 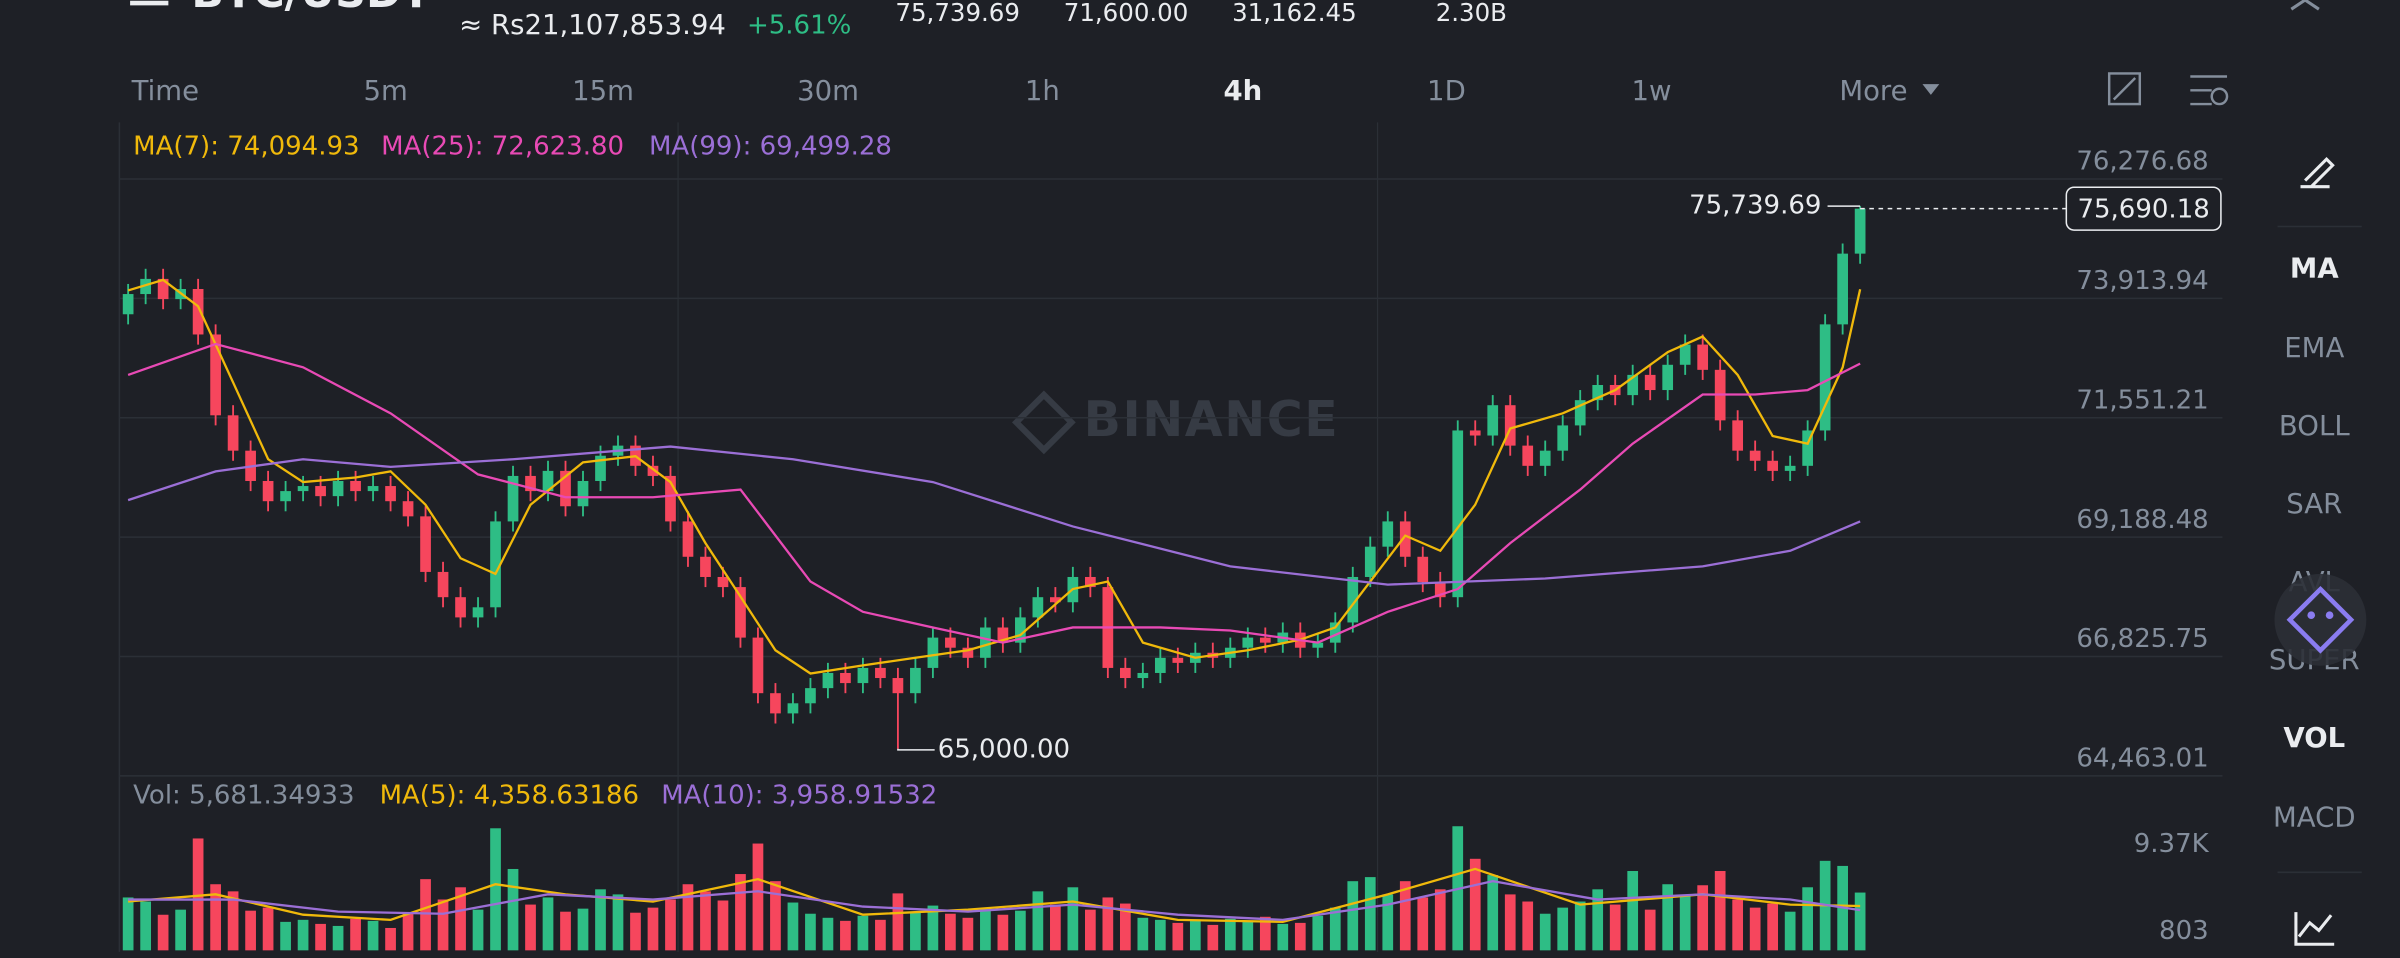 What do you see at coordinates (1242, 91) in the screenshot?
I see `interval-tab: 4h` at bounding box center [1242, 91].